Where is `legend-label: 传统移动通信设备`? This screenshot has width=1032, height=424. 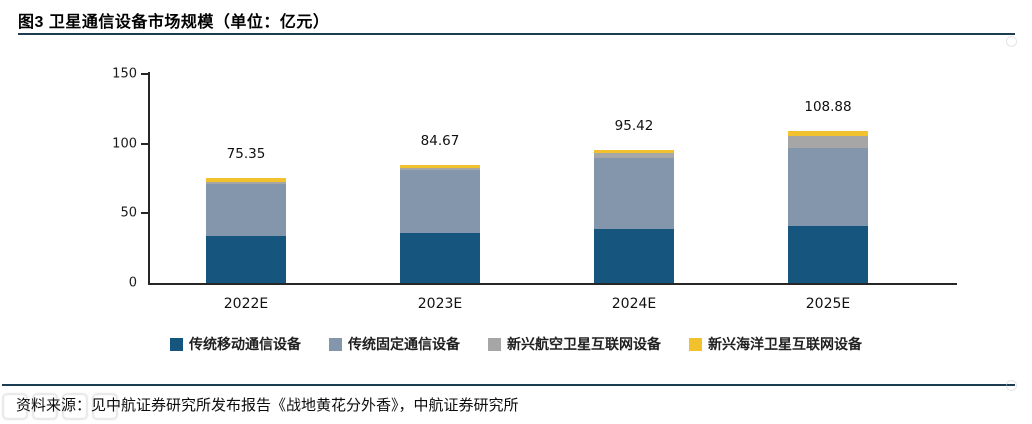
legend-label: 传统移动通信设备 is located at coordinates (245, 344).